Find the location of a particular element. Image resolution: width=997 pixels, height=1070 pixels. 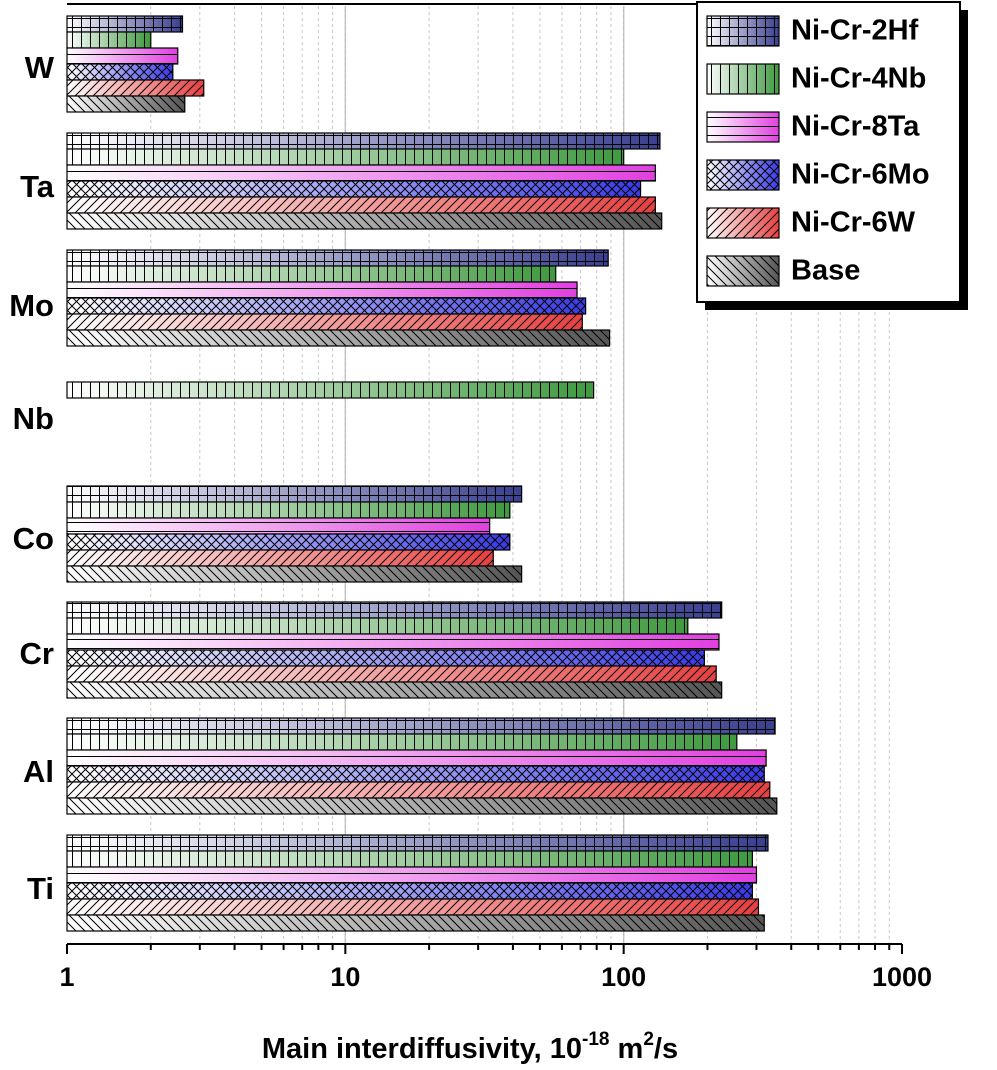

legend-item: Ni-Cr-6W is located at coordinates (811, 223).